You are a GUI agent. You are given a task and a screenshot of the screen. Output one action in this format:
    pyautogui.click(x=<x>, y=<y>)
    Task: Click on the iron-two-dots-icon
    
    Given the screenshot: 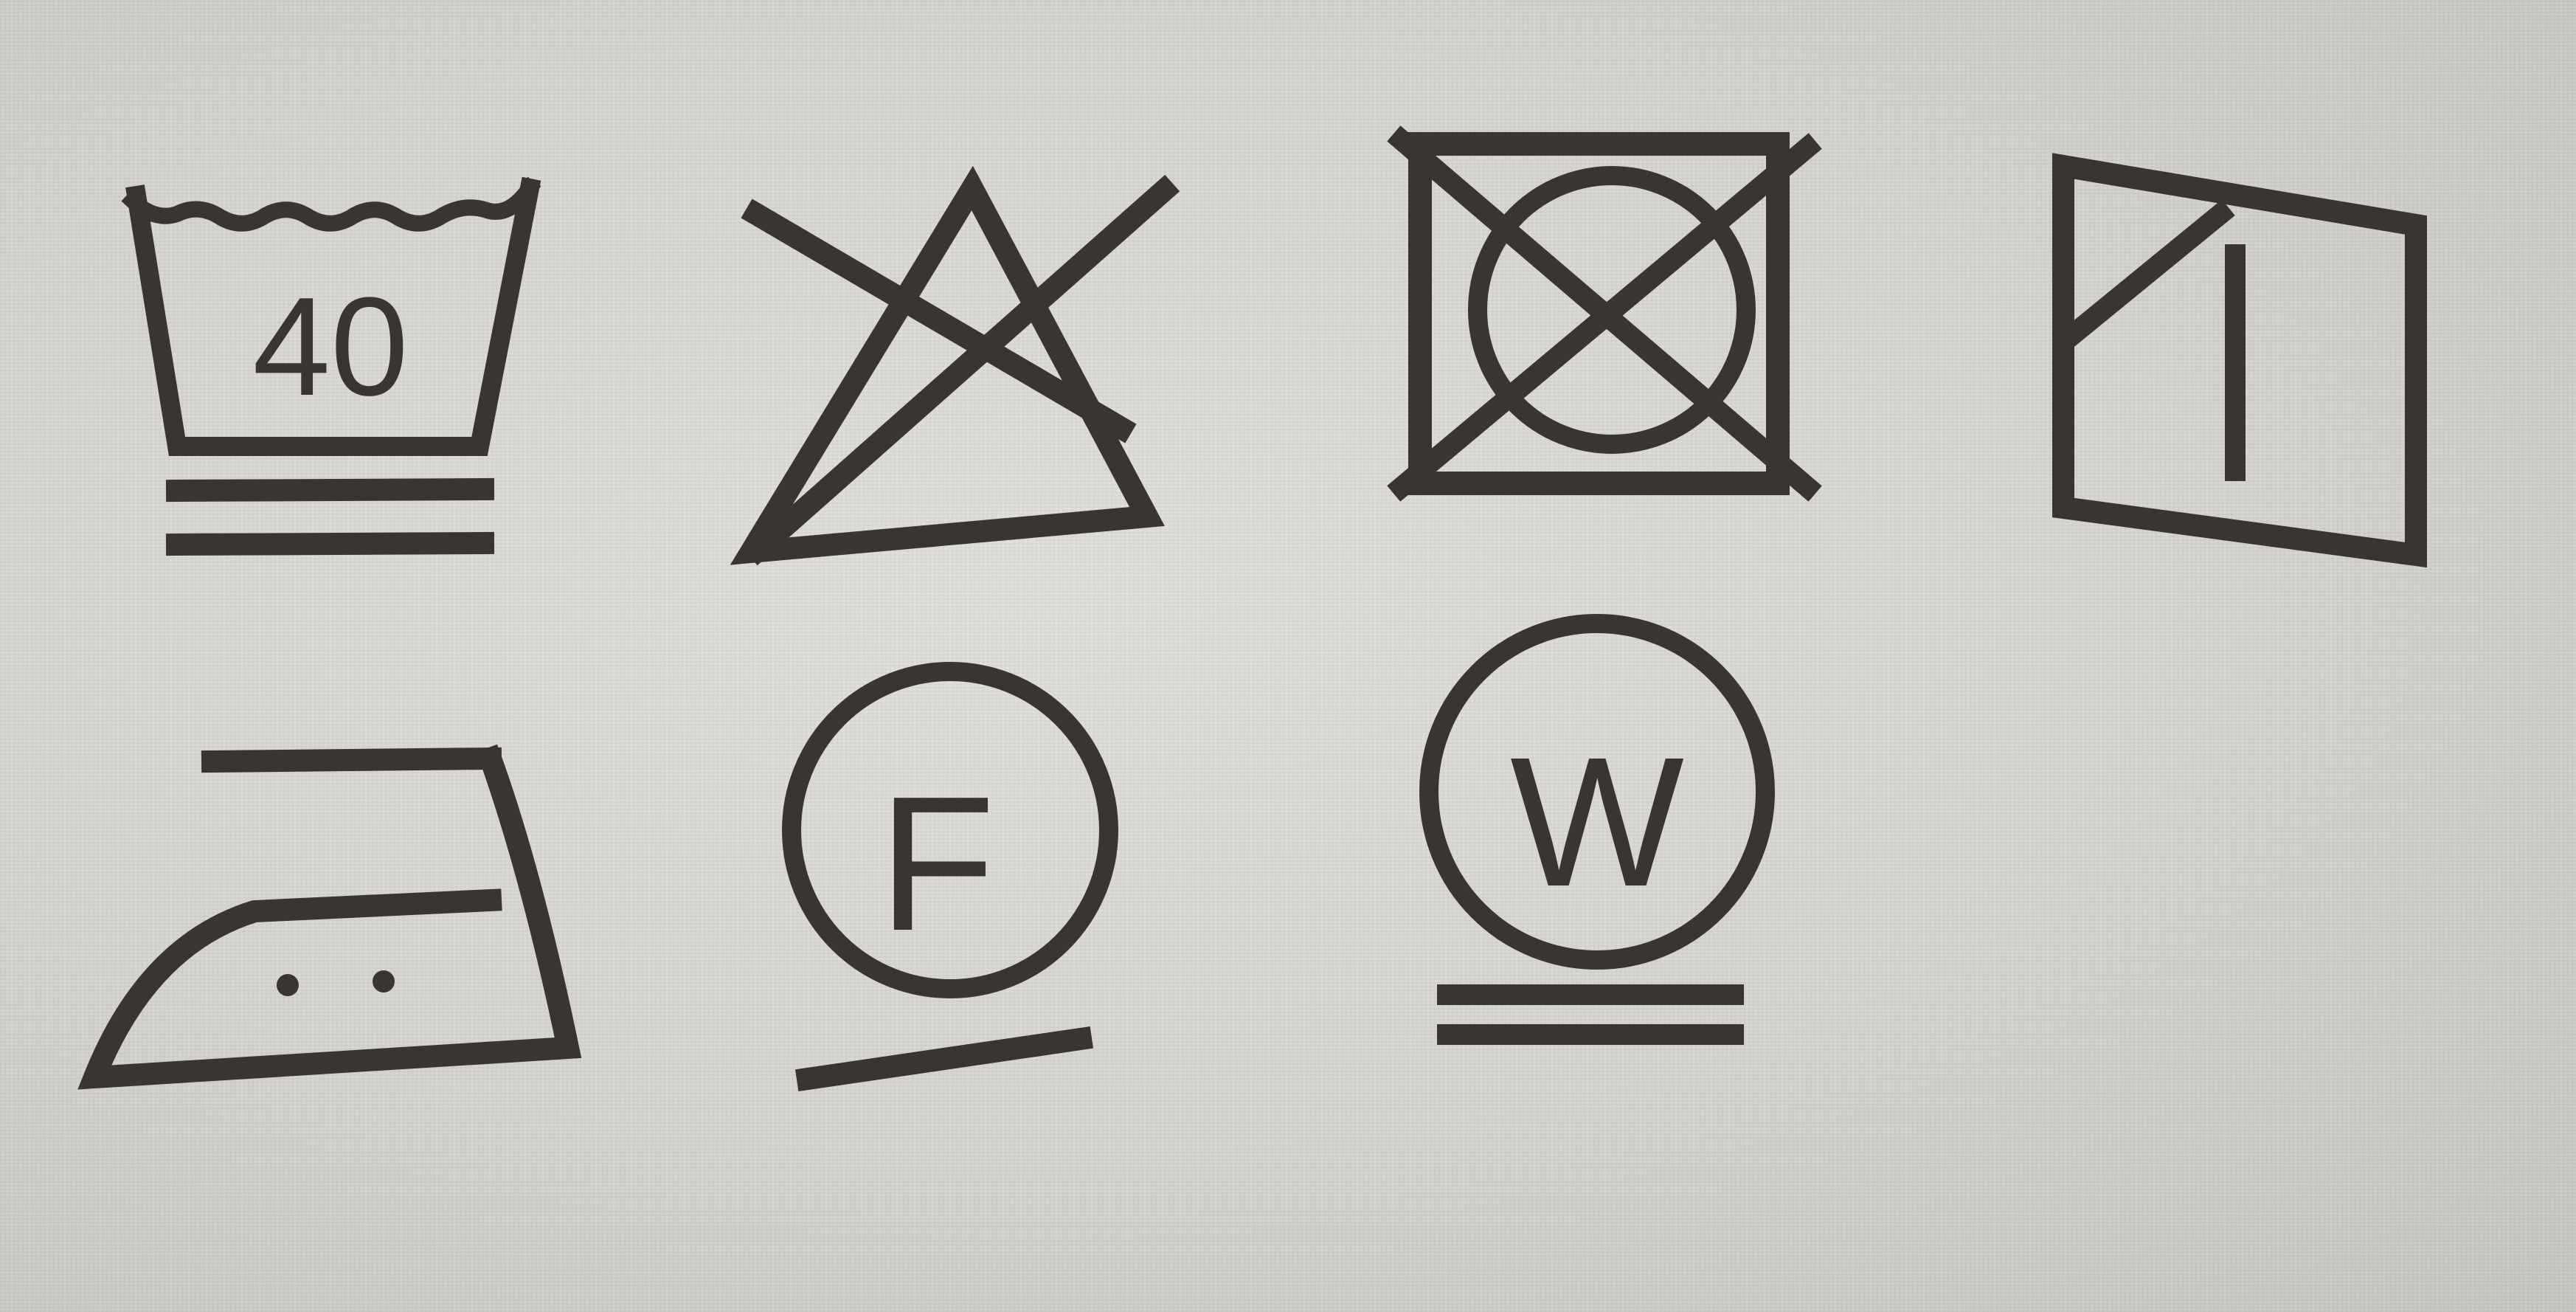 What is the action you would take?
    pyautogui.click(x=329, y=917)
    